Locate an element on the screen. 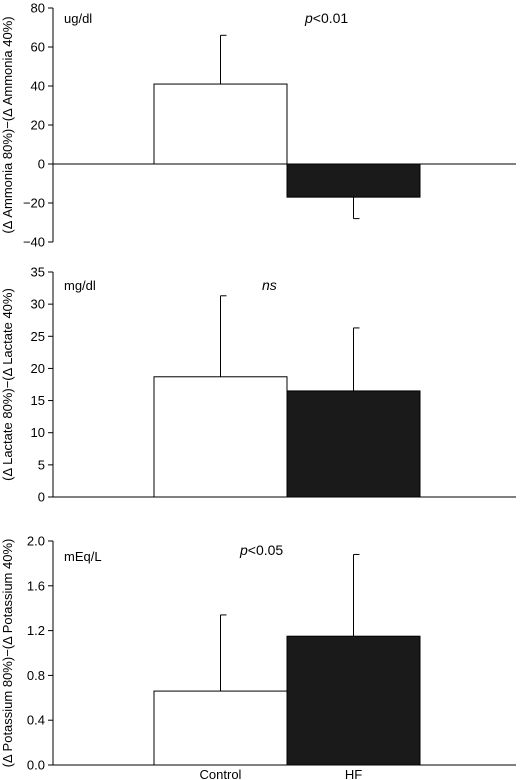 The height and width of the screenshot is (780, 520). significance-value: <0.05 is located at coordinates (266, 550).